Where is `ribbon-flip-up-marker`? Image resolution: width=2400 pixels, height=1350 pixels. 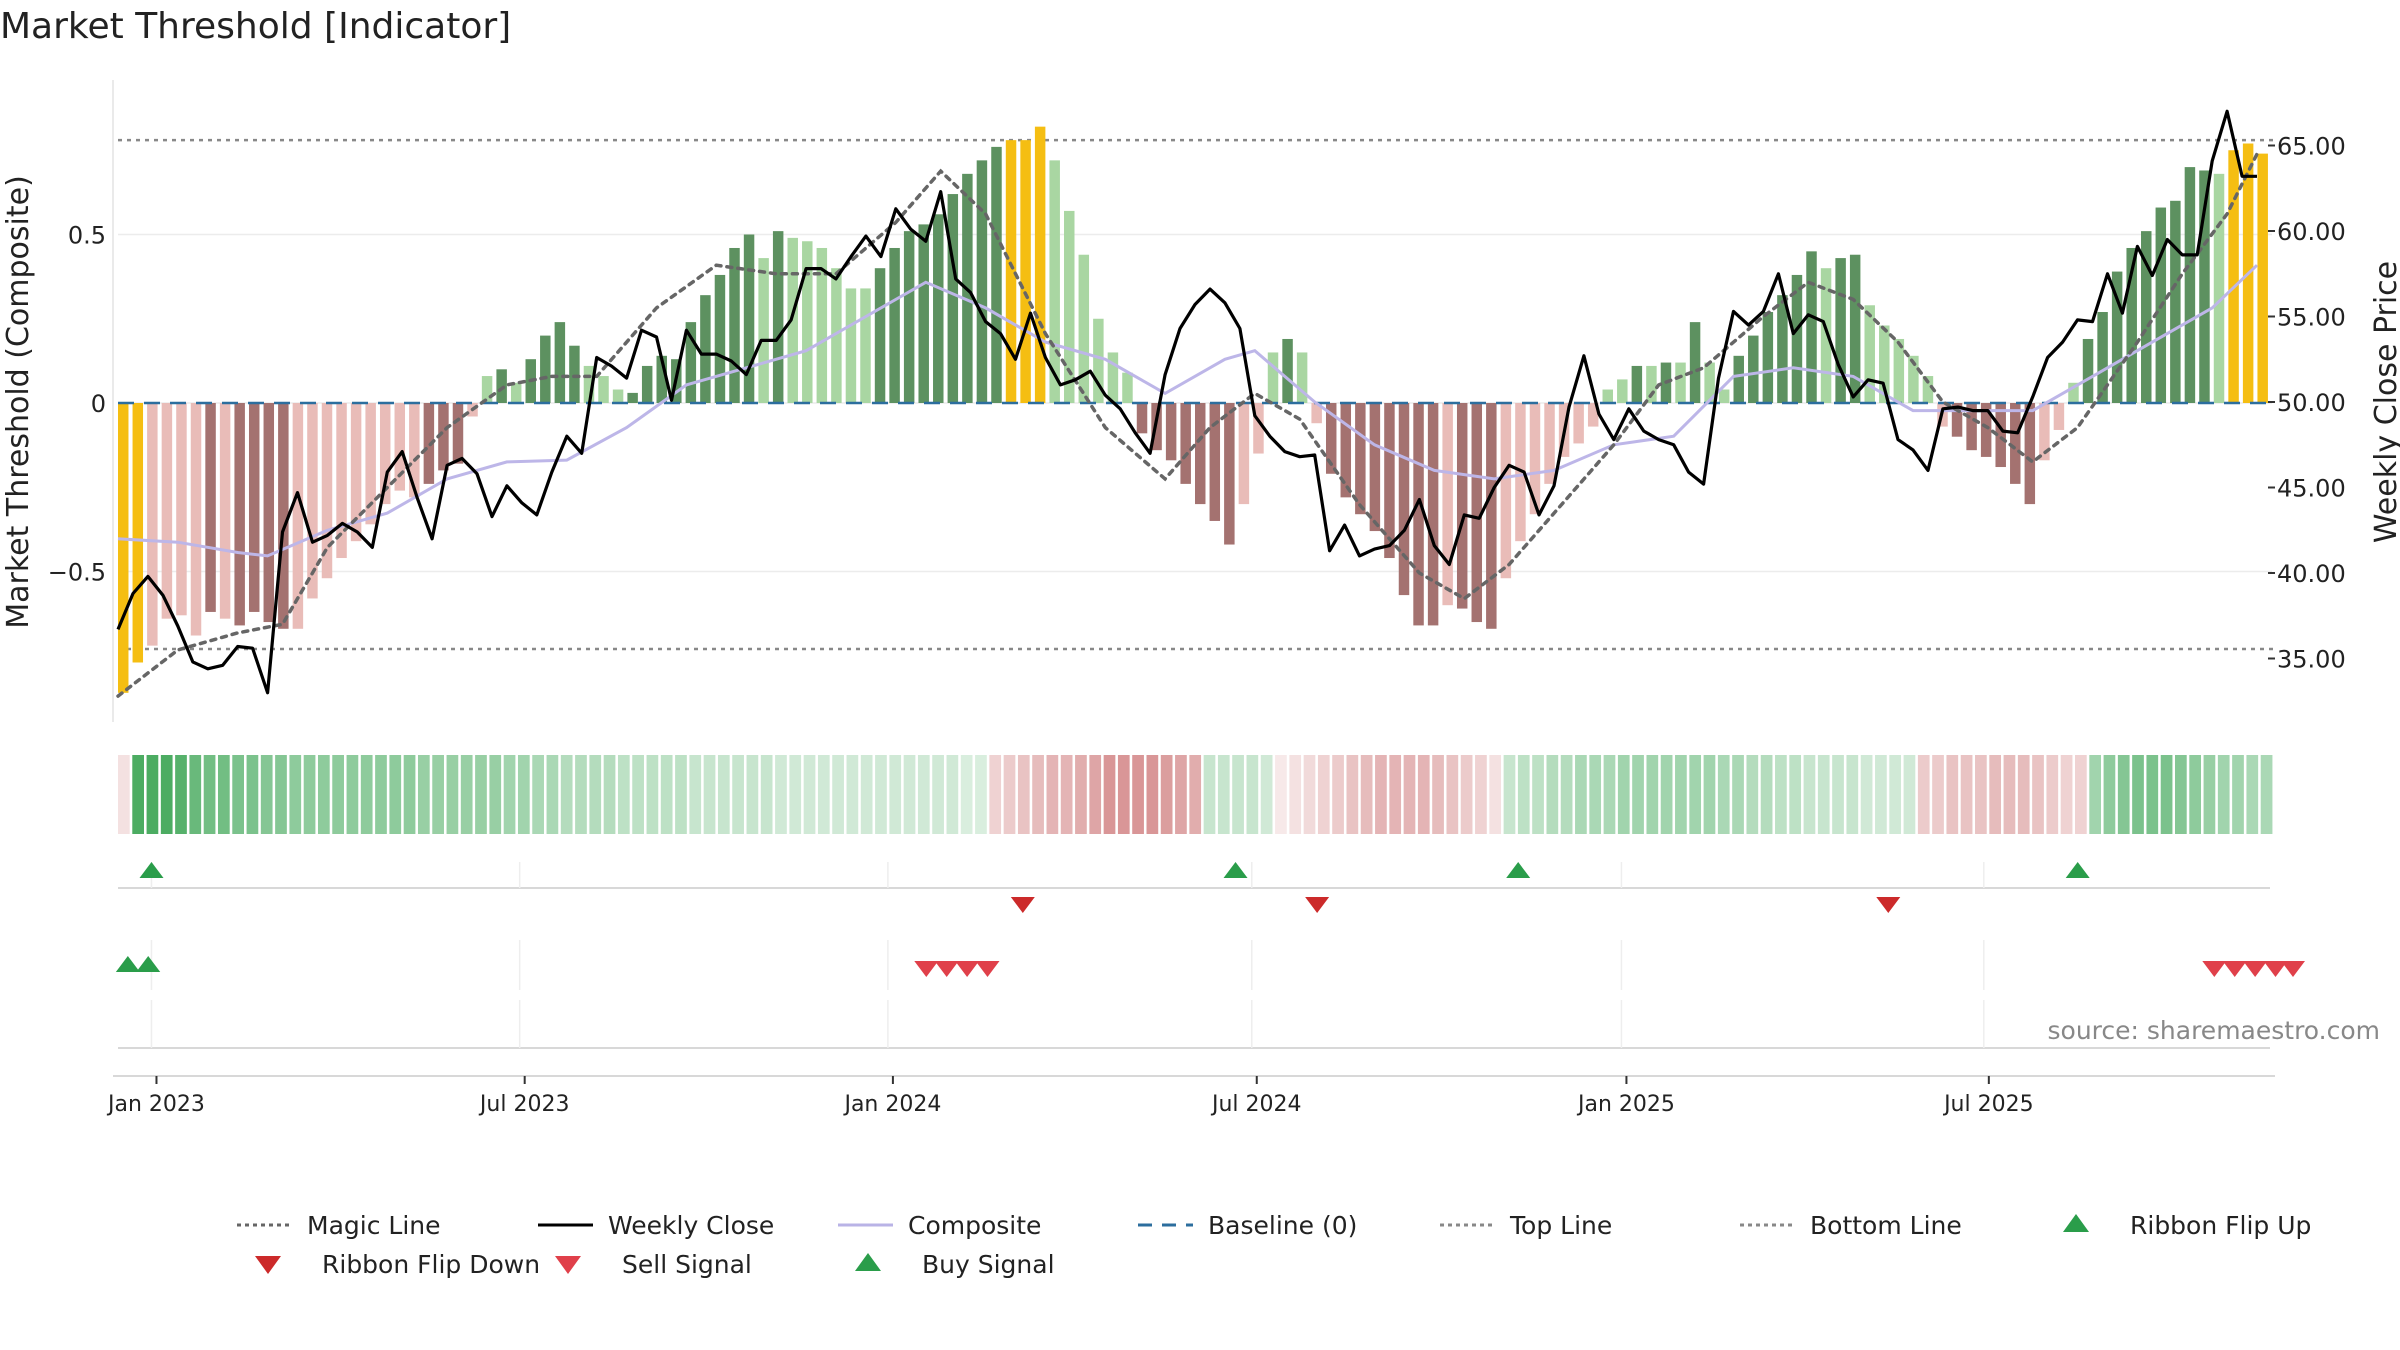
ribbon-flip-up-marker is located at coordinates (151, 870).